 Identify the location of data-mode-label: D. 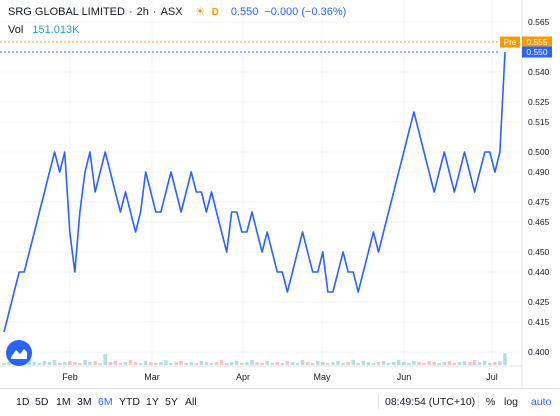
(215, 12).